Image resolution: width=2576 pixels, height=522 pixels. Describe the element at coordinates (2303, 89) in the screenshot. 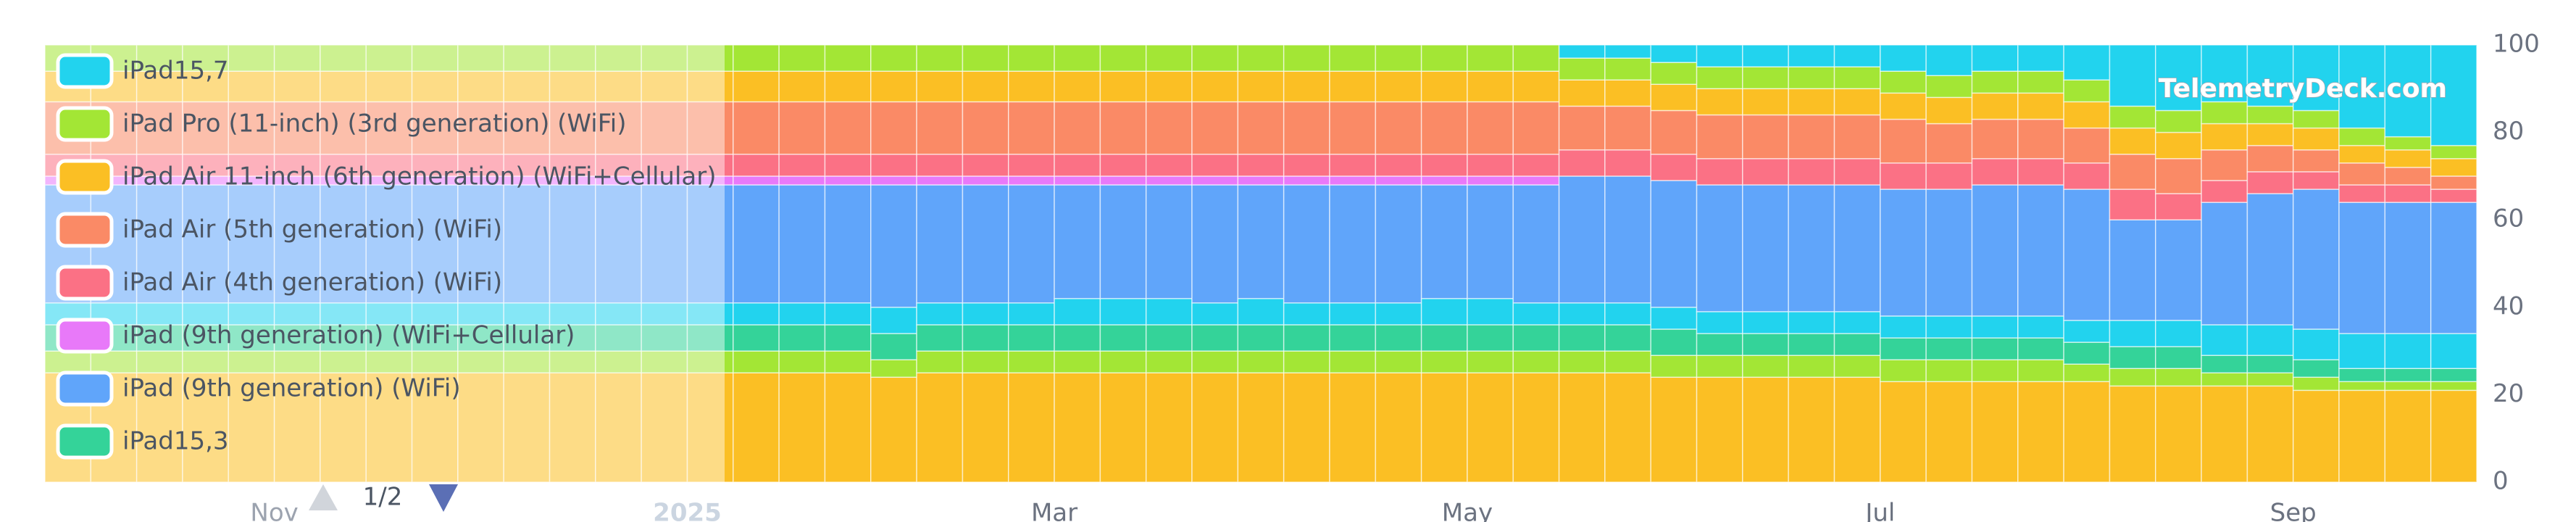

I see `watermark: TelemetryDeck.com` at that location.